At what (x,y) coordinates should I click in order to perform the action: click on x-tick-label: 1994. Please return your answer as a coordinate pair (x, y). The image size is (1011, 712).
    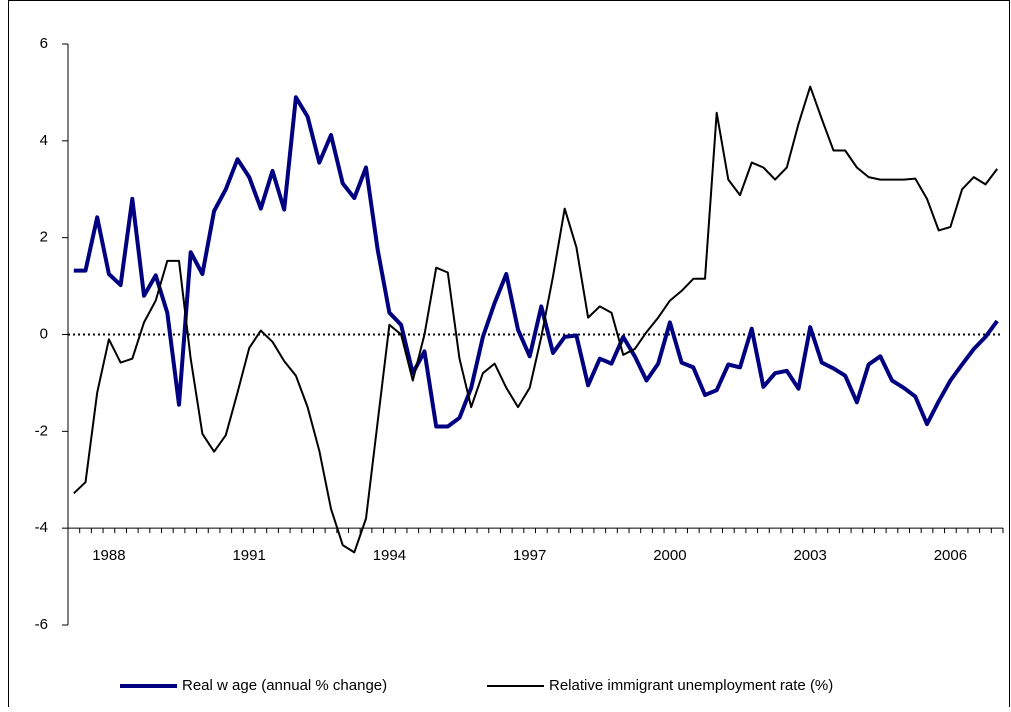
    Looking at the image, I should click on (389, 555).